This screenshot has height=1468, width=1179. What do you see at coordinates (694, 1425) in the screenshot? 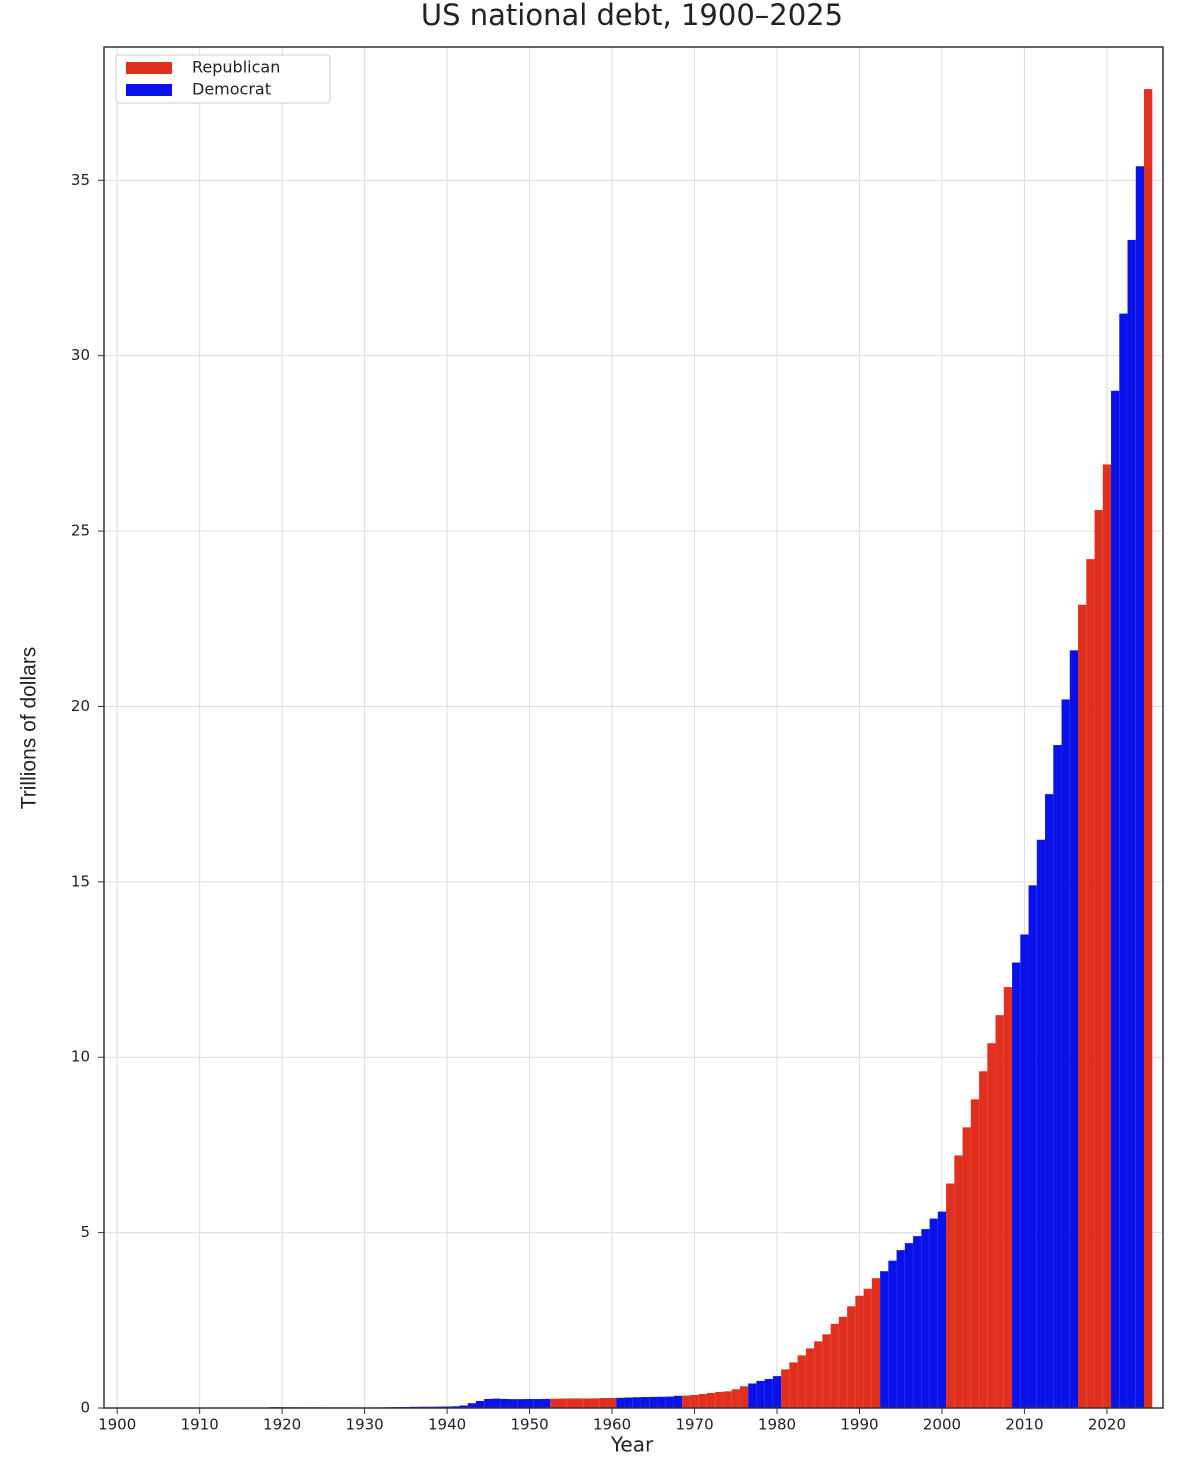
I see `x-tick-label: 1970` at bounding box center [694, 1425].